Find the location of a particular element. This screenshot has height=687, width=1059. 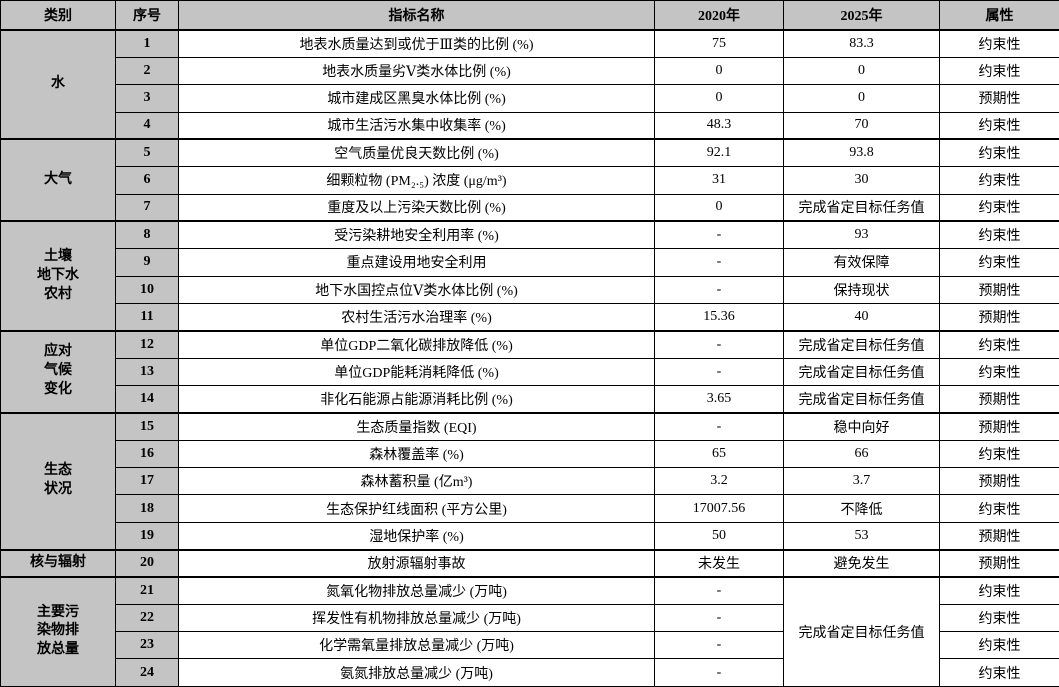

value-2025-cell: 有效保障 is located at coordinates (861, 262).